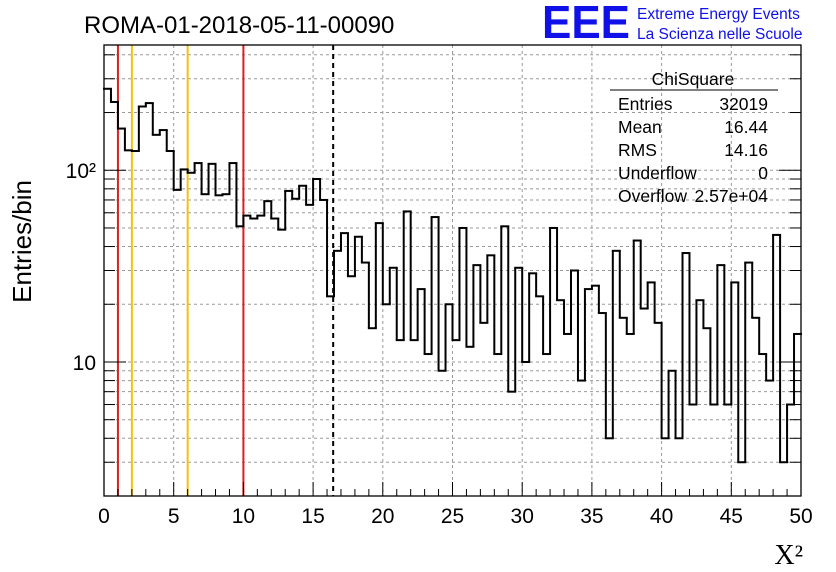  I want to click on eee-logo-line2: La Scienza nelle Scuole, so click(719, 34).